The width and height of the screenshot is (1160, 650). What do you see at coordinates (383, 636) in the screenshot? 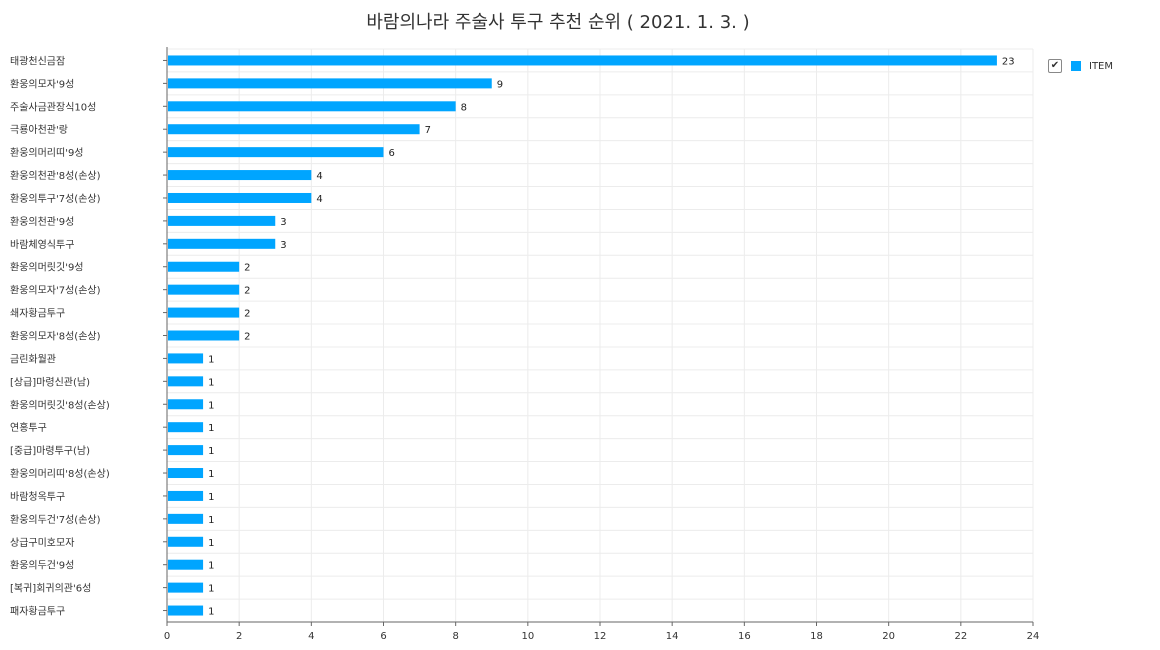
I see `x-tick-label: 6` at bounding box center [383, 636].